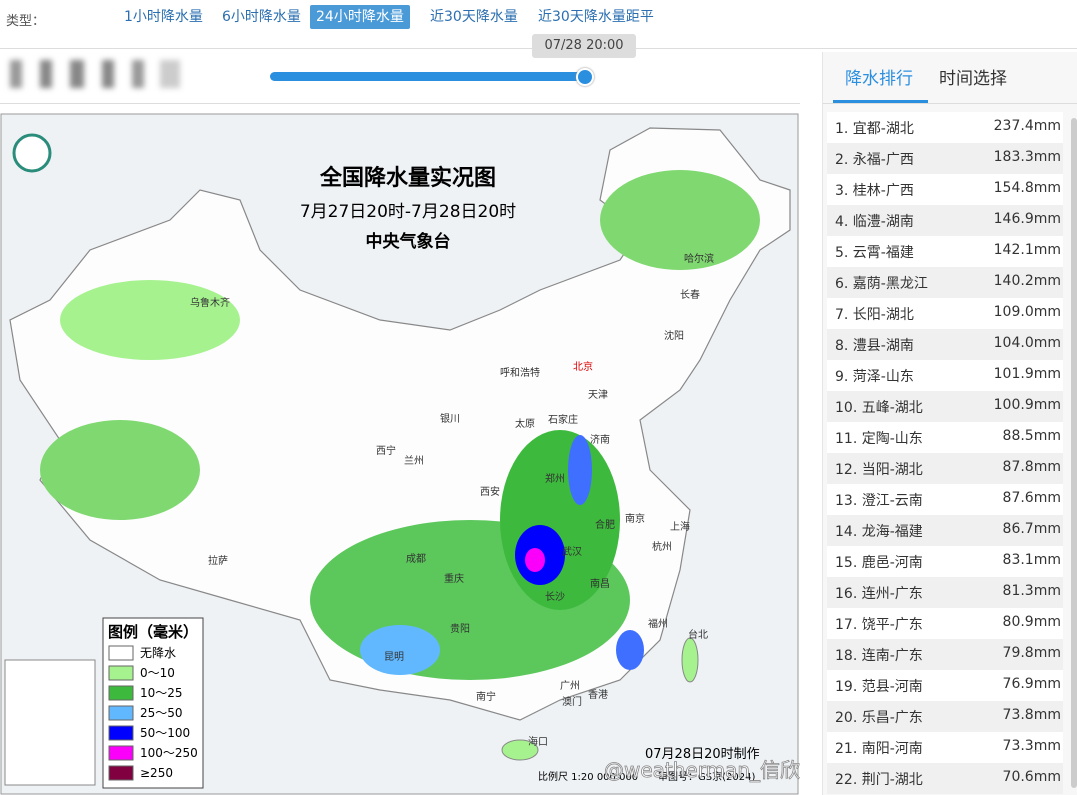  I want to click on city-label: 西安, so click(490, 491).